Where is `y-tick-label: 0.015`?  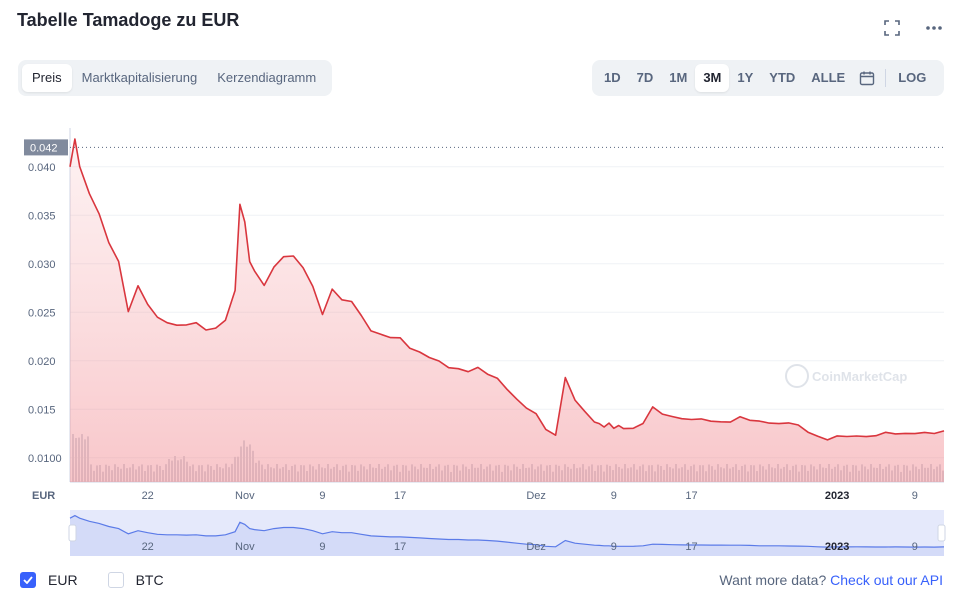 y-tick-label: 0.015 is located at coordinates (42, 410).